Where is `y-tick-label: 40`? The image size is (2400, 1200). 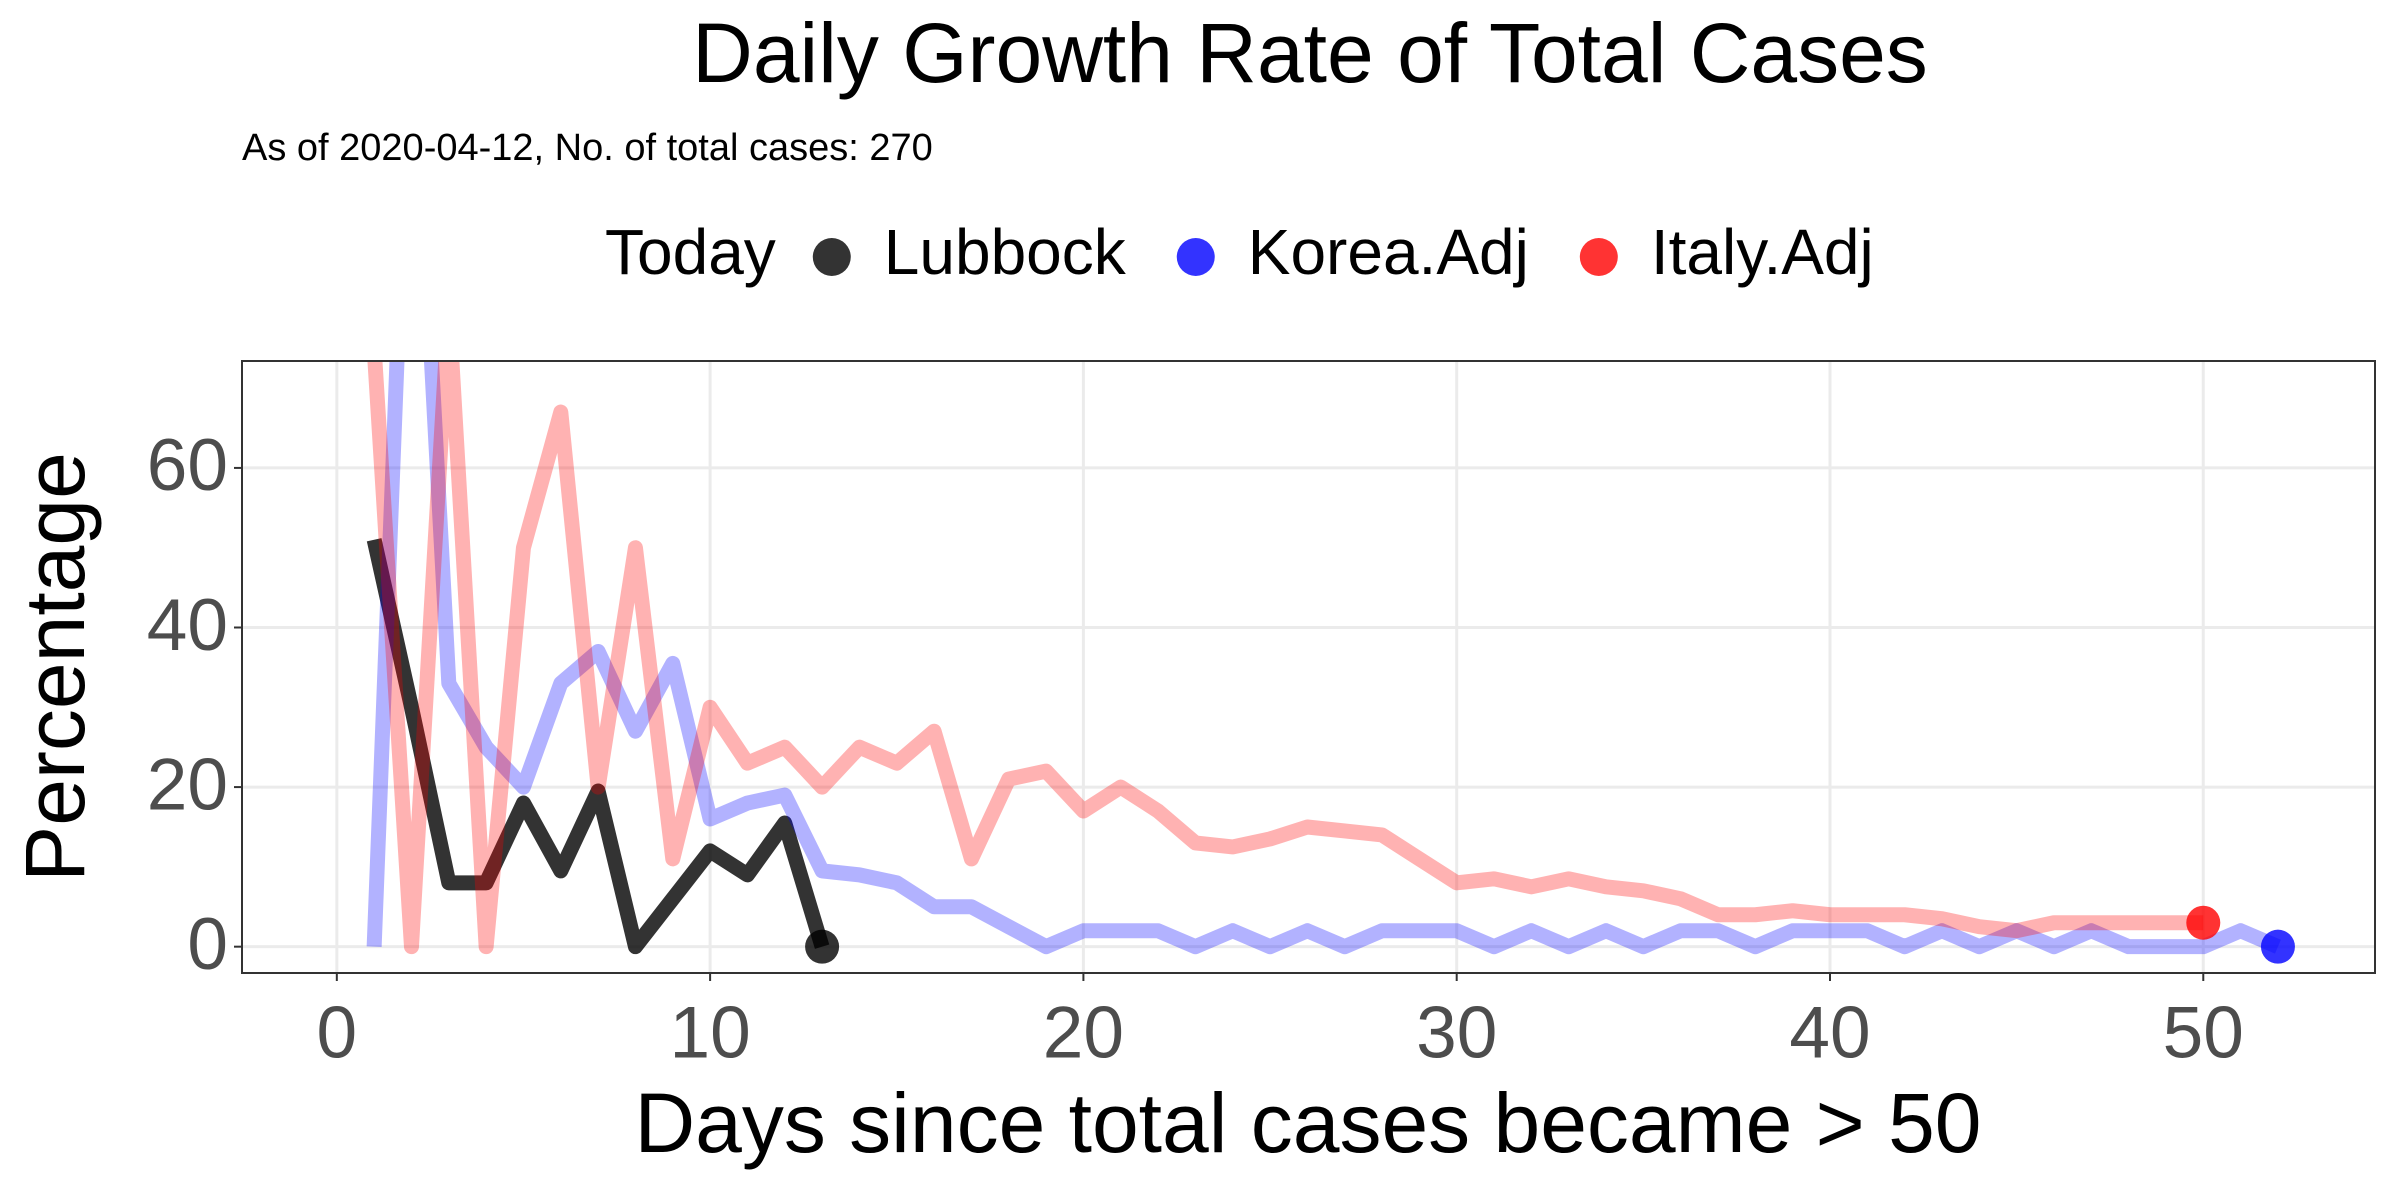 y-tick-label: 40 is located at coordinates (187, 625).